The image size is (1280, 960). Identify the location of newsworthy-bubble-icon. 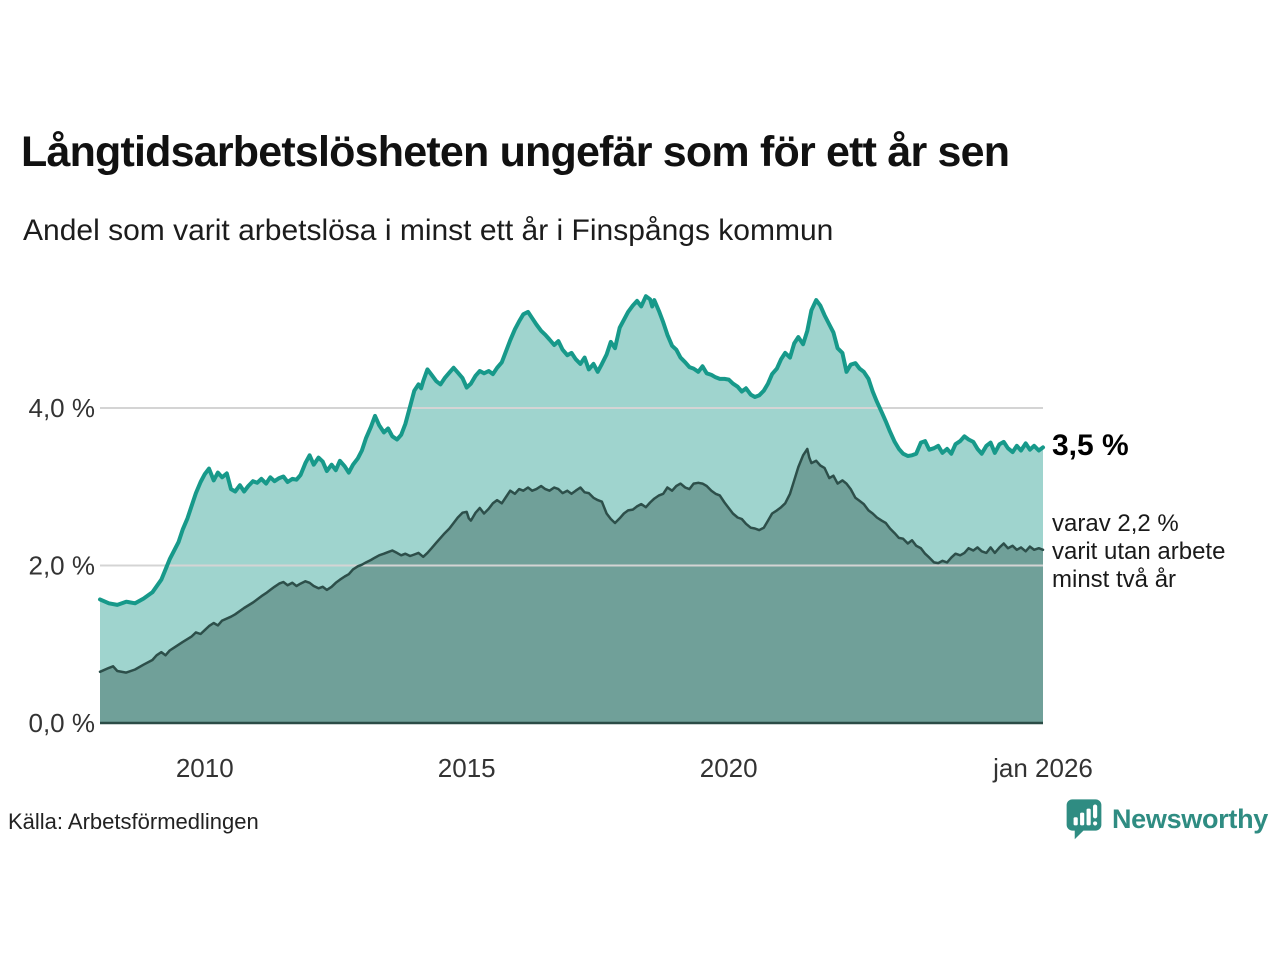
(1084, 819).